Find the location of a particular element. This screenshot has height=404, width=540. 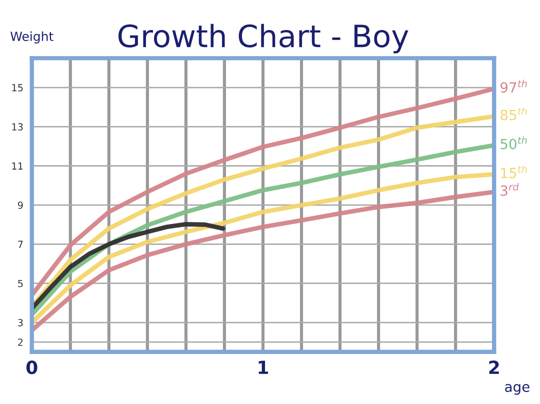

series-label: 3$^{rd}$ is located at coordinates (509, 189).